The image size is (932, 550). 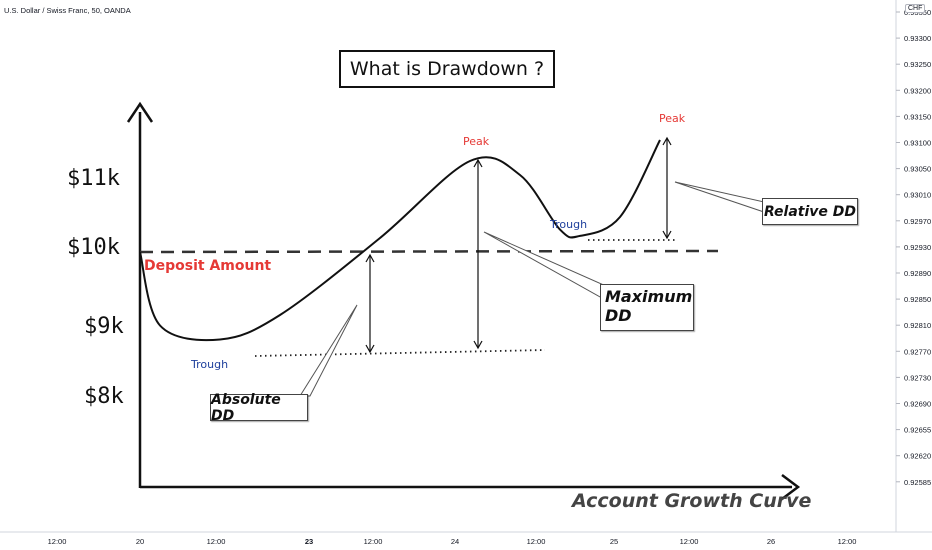 What do you see at coordinates (259, 408) in the screenshot?
I see `absolute-dd-callout: Absolute DD` at bounding box center [259, 408].